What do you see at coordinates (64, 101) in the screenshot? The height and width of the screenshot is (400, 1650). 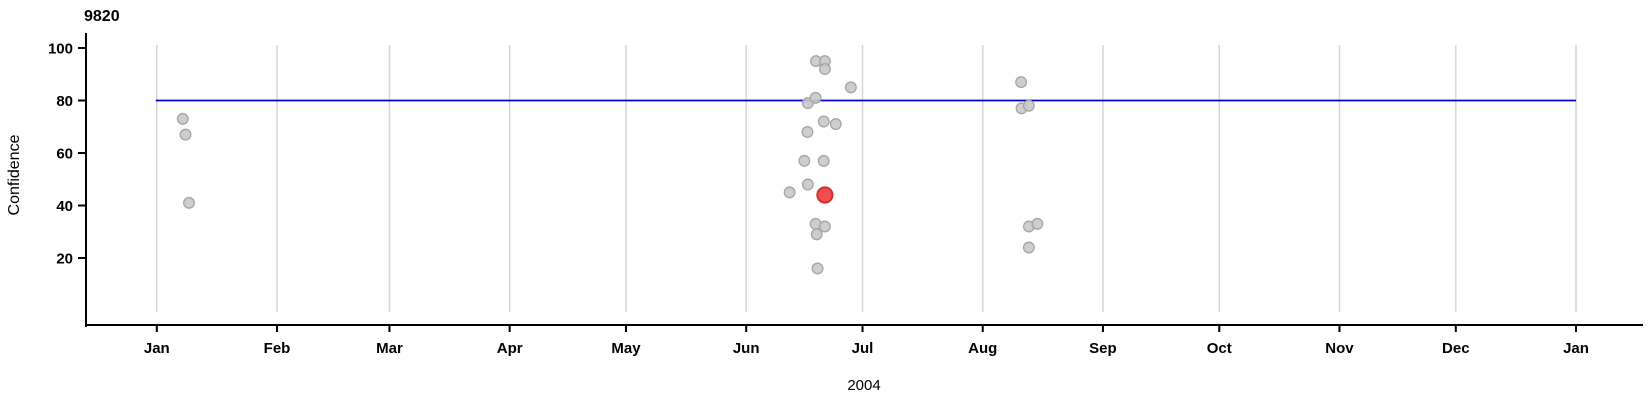 I see `y-tick-label: 80` at bounding box center [64, 101].